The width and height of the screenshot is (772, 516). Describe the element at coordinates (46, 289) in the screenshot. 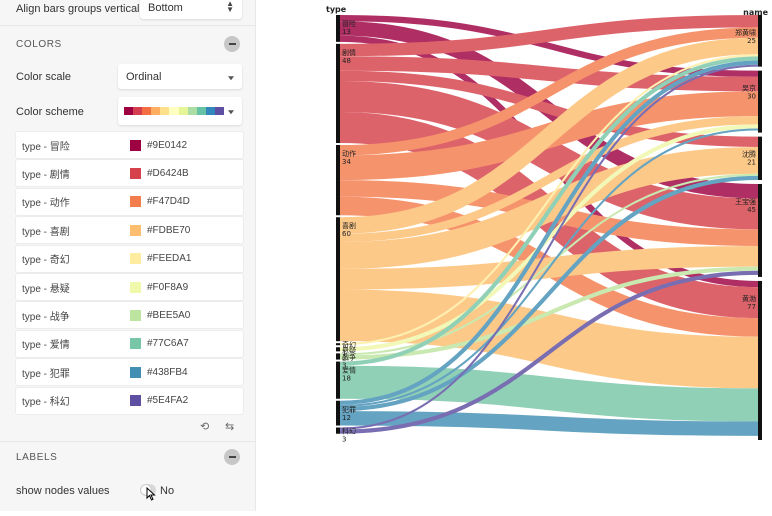

I see `color-item-label: type - 悬疑` at that location.